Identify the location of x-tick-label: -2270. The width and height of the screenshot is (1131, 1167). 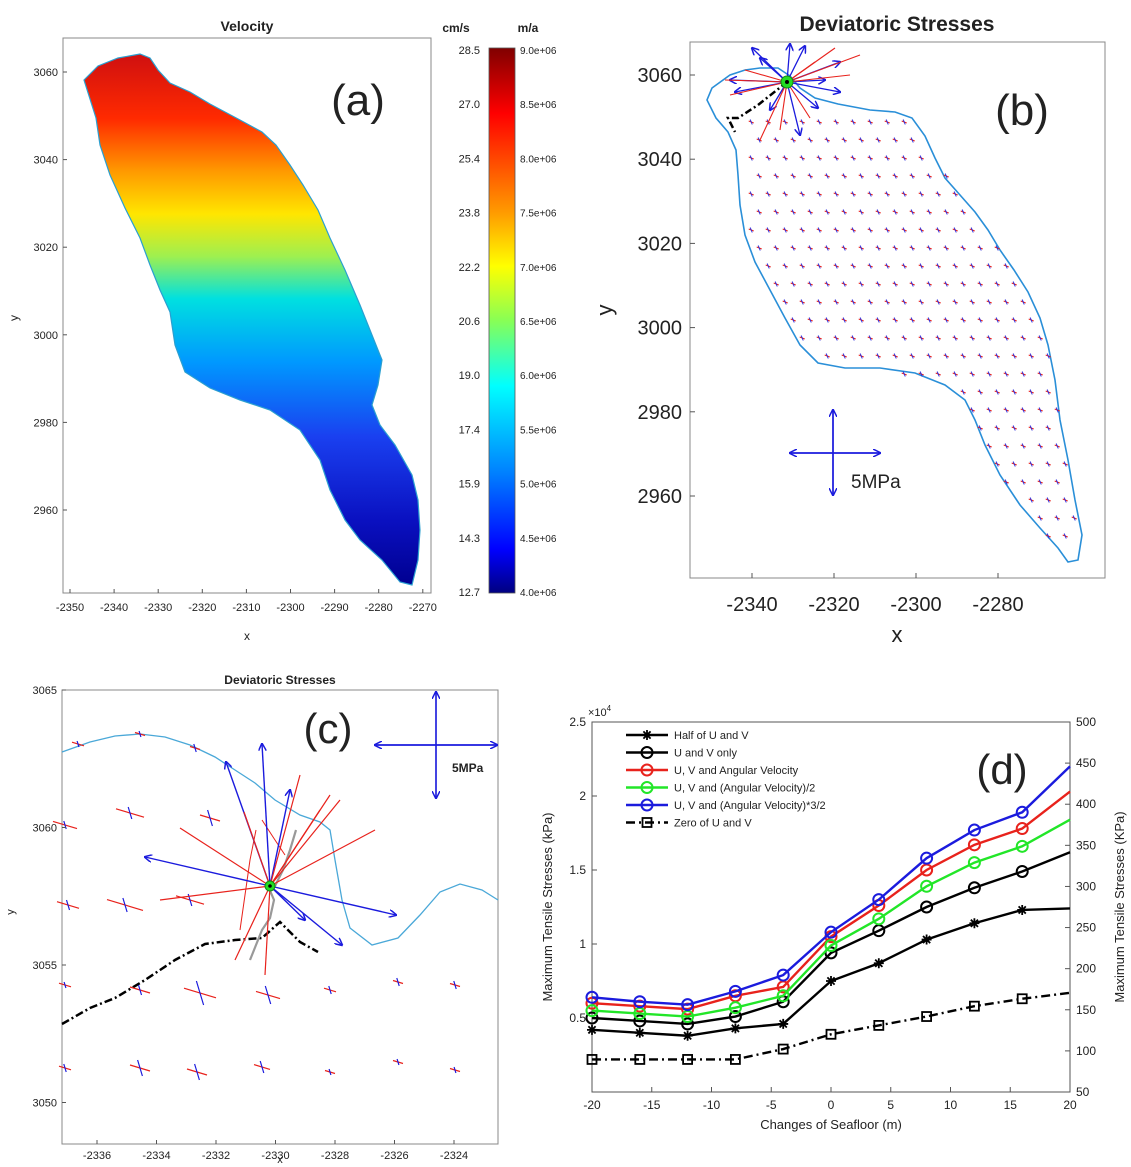
(423, 608).